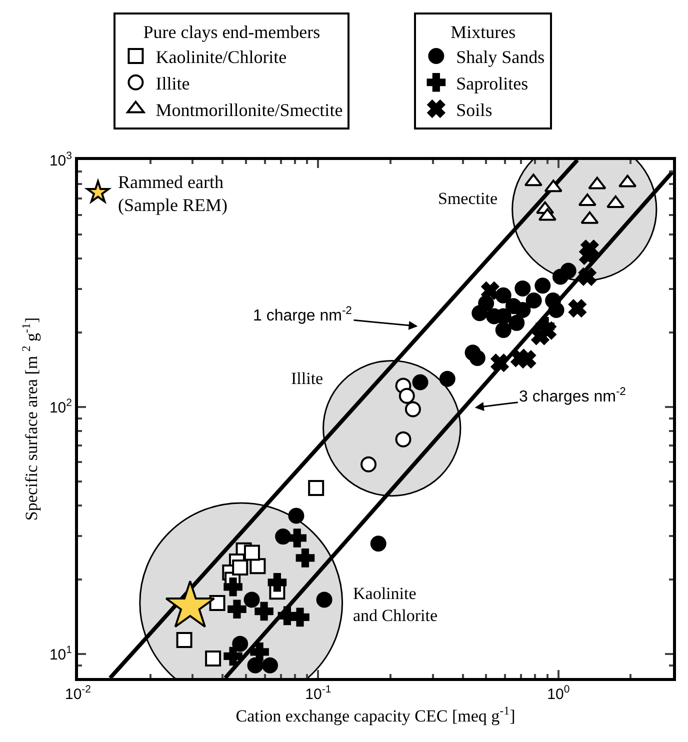 This screenshot has height=742, width=688. What do you see at coordinates (60, 654) in the screenshot?
I see `y-tick-label: 10$^{1}$` at bounding box center [60, 654].